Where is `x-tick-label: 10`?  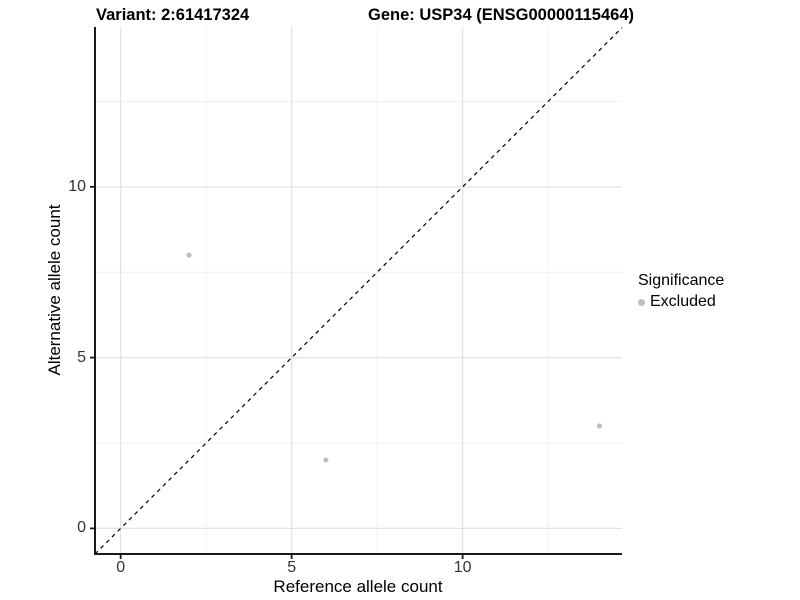
x-tick-label: 10 is located at coordinates (462, 567).